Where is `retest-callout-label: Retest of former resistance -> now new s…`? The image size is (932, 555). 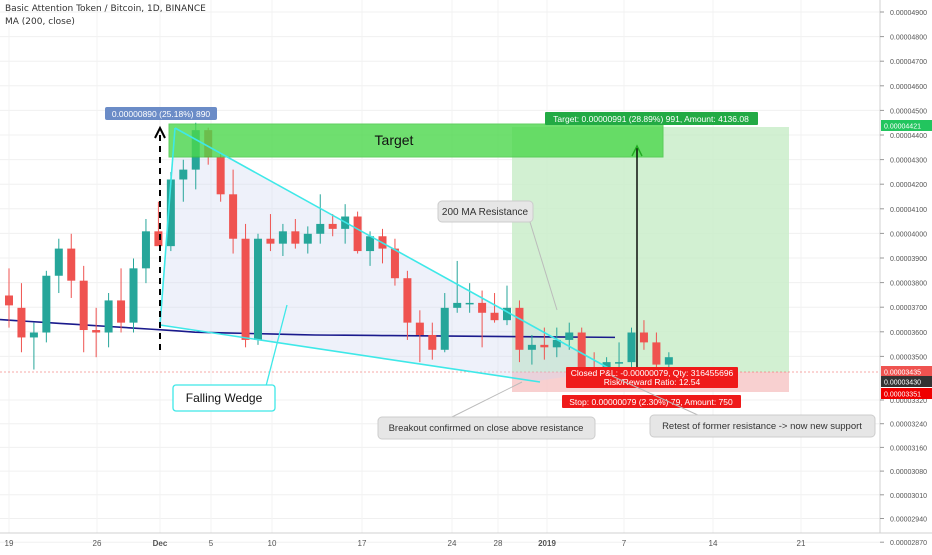 retest-callout-label: Retest of former resistance -> now new s… is located at coordinates (762, 426).